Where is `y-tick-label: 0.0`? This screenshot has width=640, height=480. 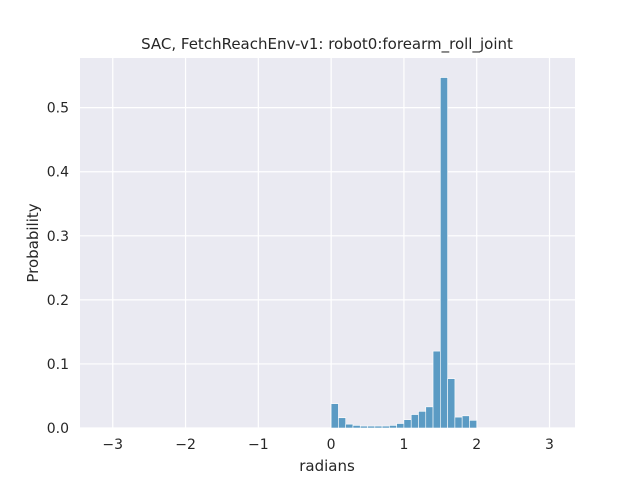
y-tick-label: 0.0 is located at coordinates (58, 429).